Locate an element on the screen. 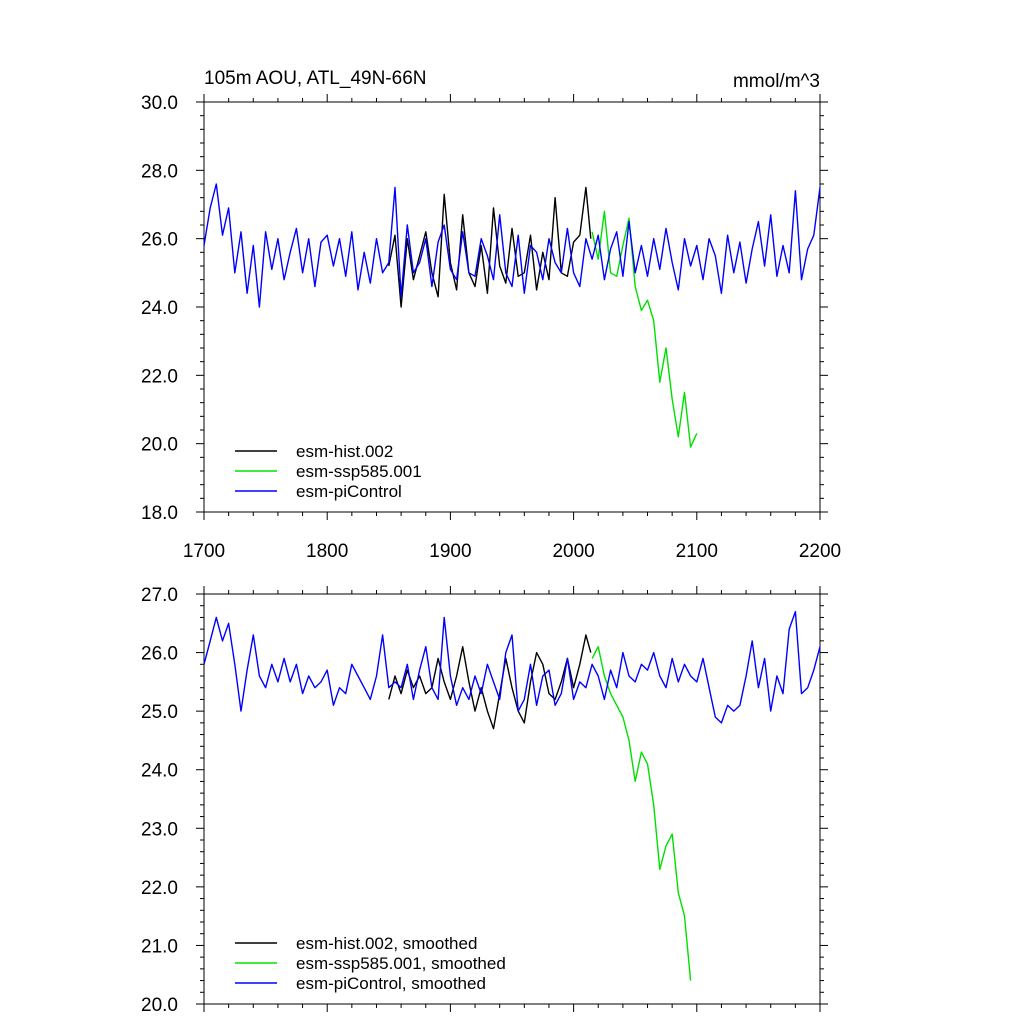 The width and height of the screenshot is (1024, 1024). x-tick-label: 2200 is located at coordinates (820, 551).